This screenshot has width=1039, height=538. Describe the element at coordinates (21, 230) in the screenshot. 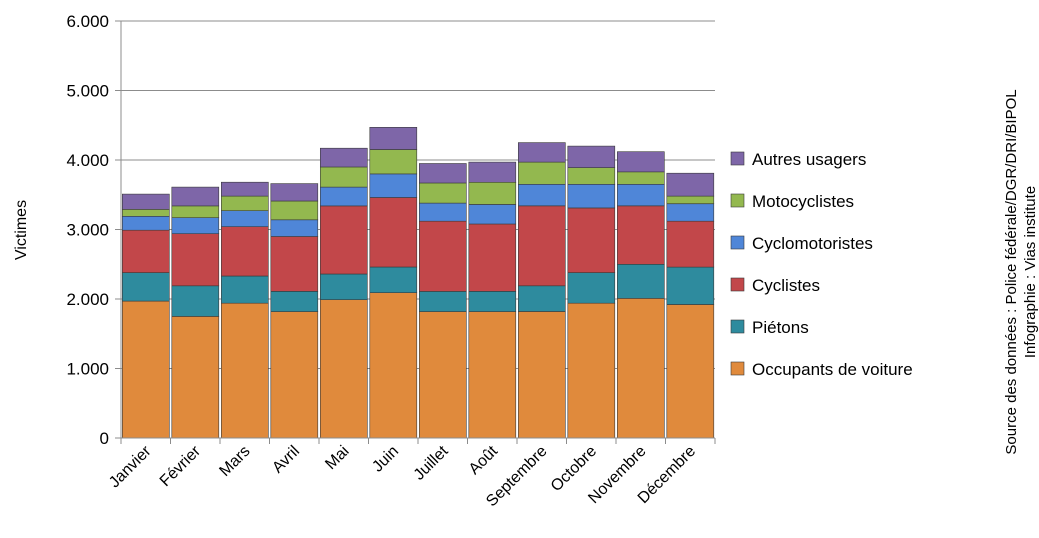

I see `y-axis-label: Victimes` at that location.